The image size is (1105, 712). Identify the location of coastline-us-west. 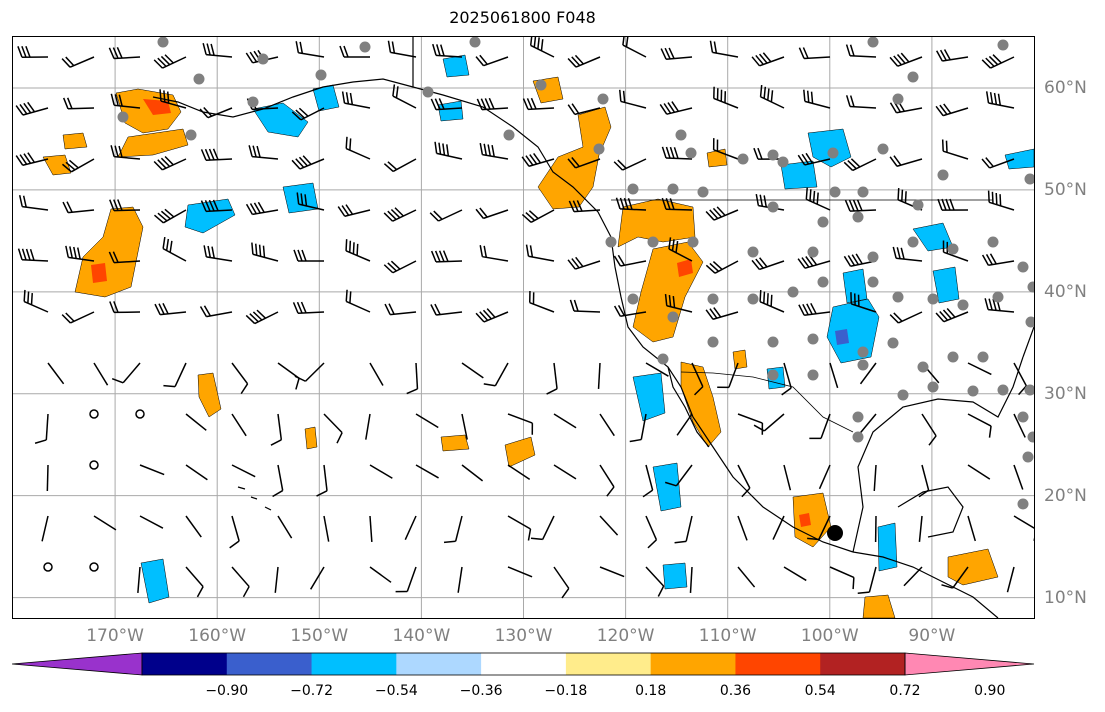
(732, 394).